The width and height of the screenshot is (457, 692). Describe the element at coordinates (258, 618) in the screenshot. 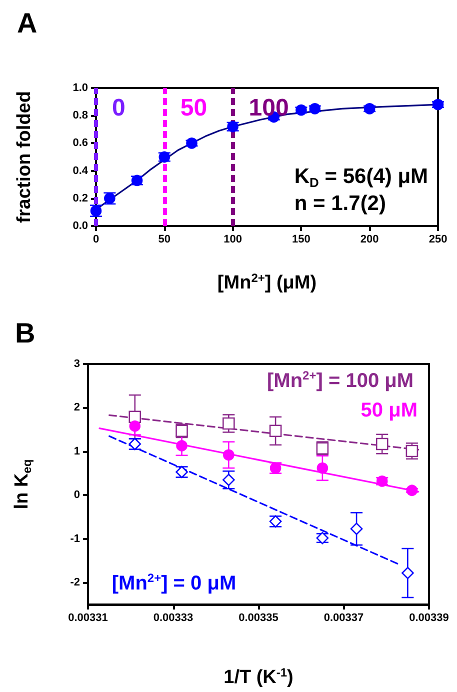

I see `x-tick-label: 0.00335` at that location.